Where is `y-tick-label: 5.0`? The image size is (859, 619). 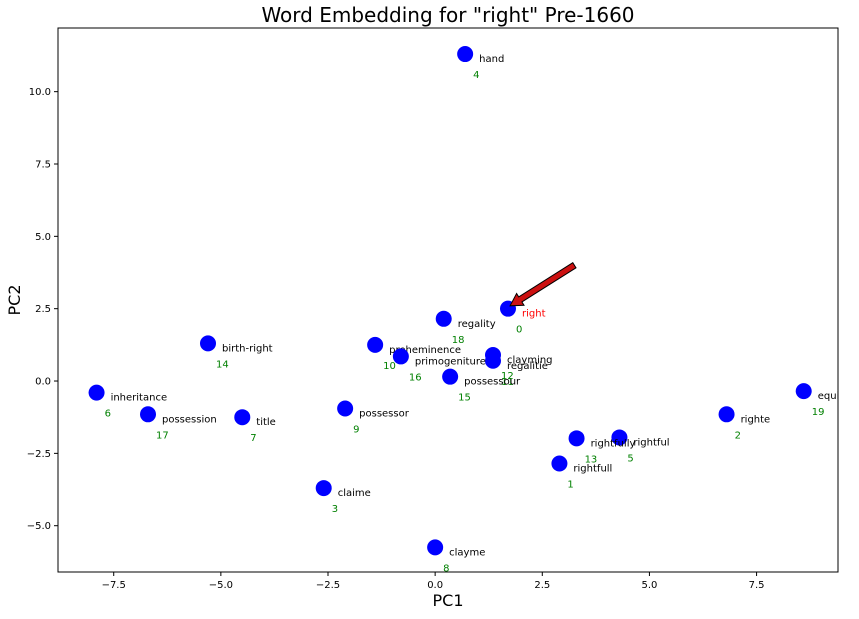
y-tick-label: 5.0 is located at coordinates (43, 237).